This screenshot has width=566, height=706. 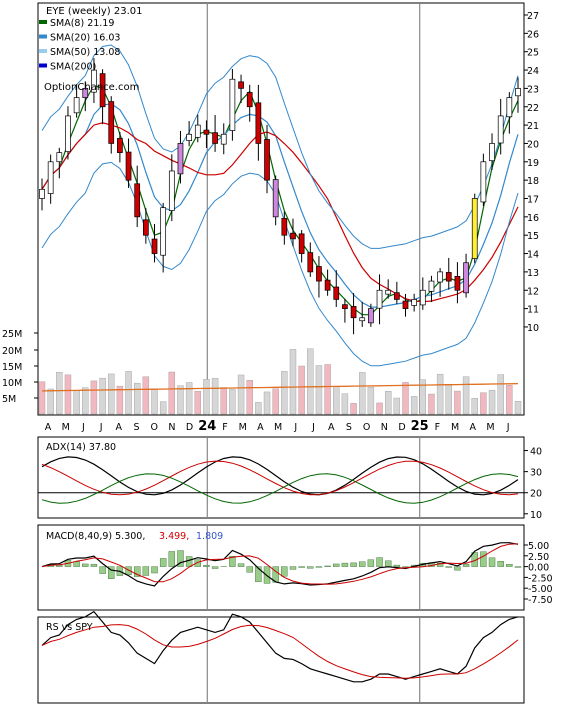 I want to click on y-tick-label: 18, so click(x=533, y=181).